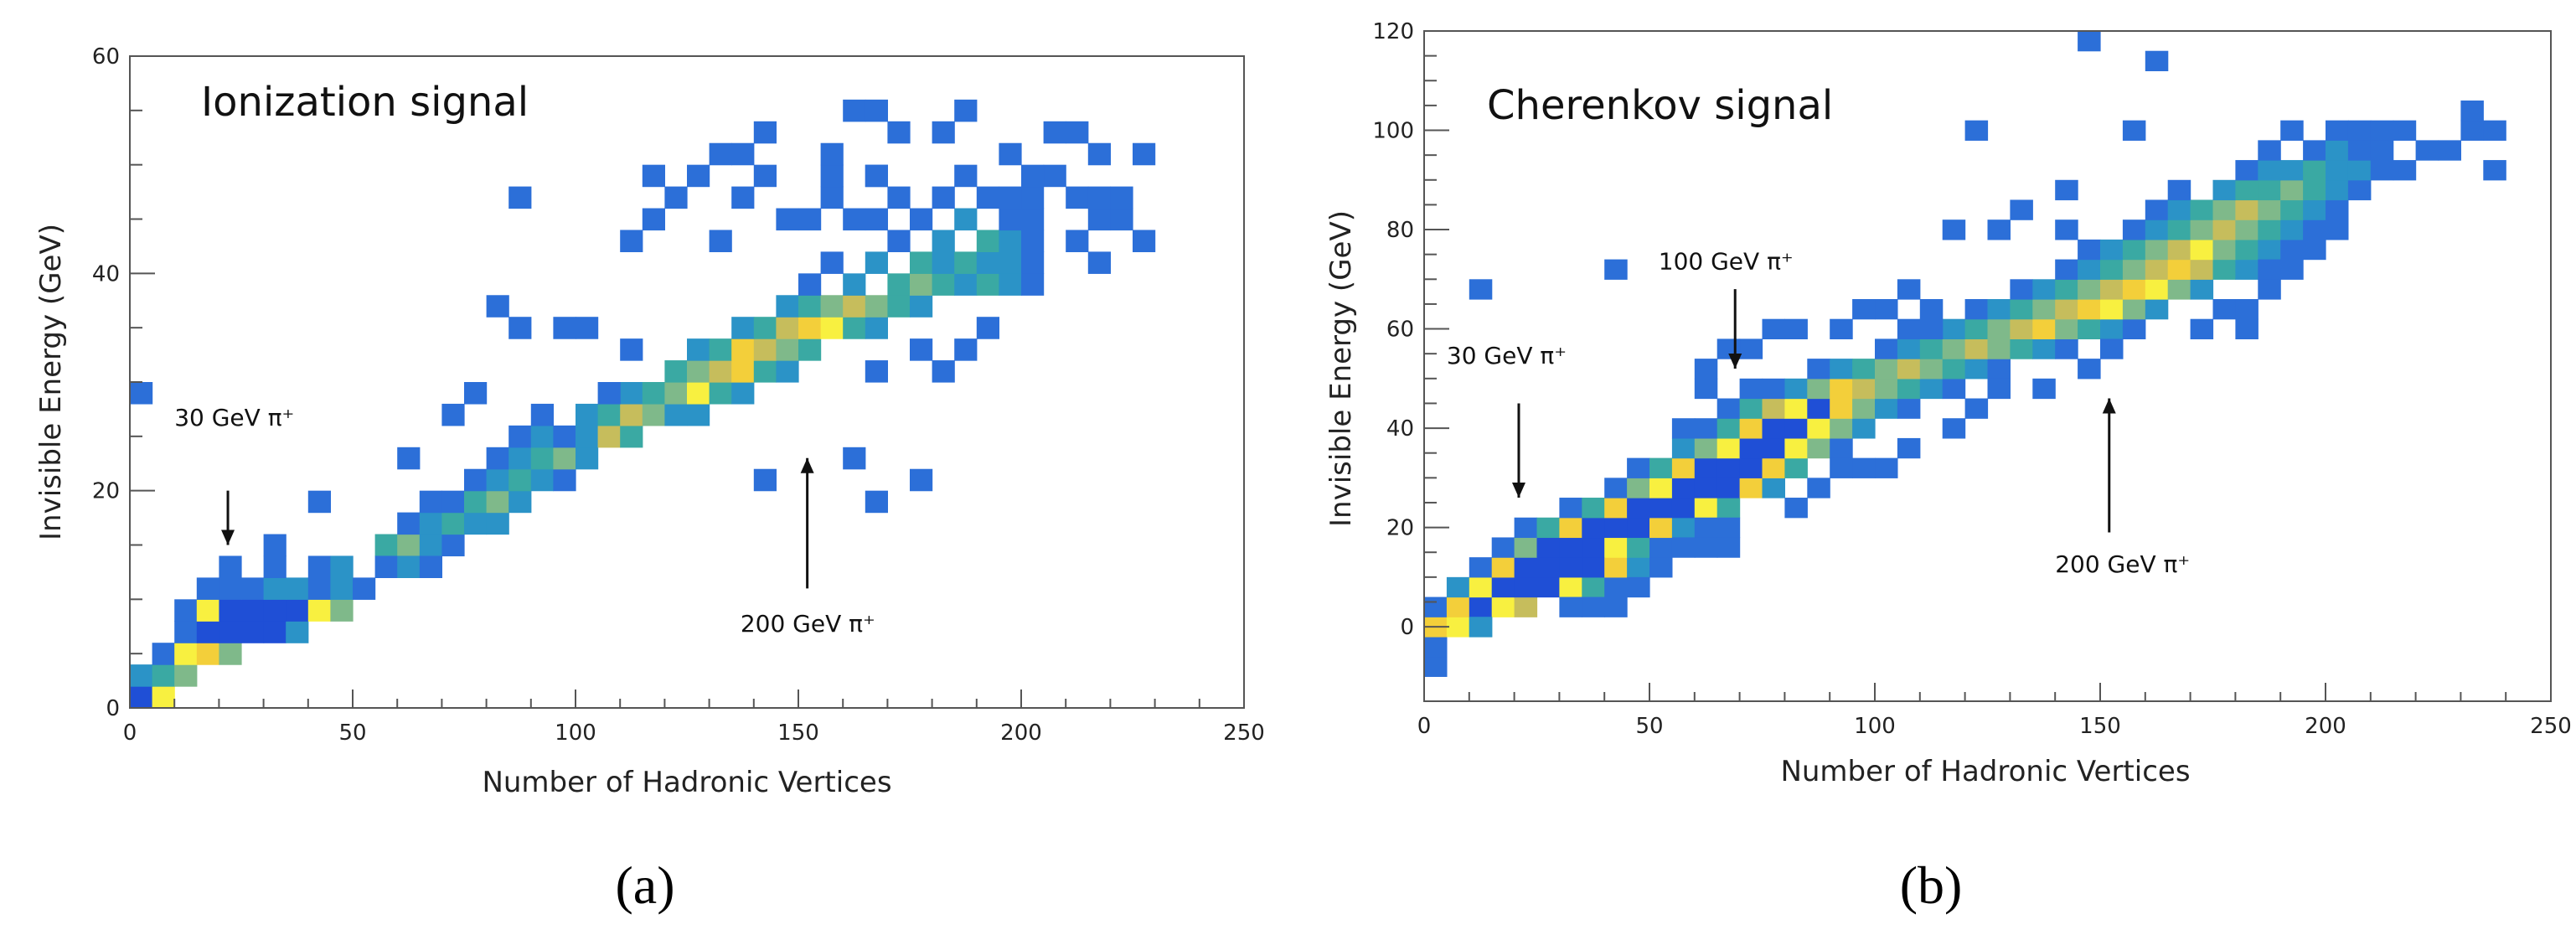 The width and height of the screenshot is (2576, 940). I want to click on x-tick-label: 50, so click(352, 733).